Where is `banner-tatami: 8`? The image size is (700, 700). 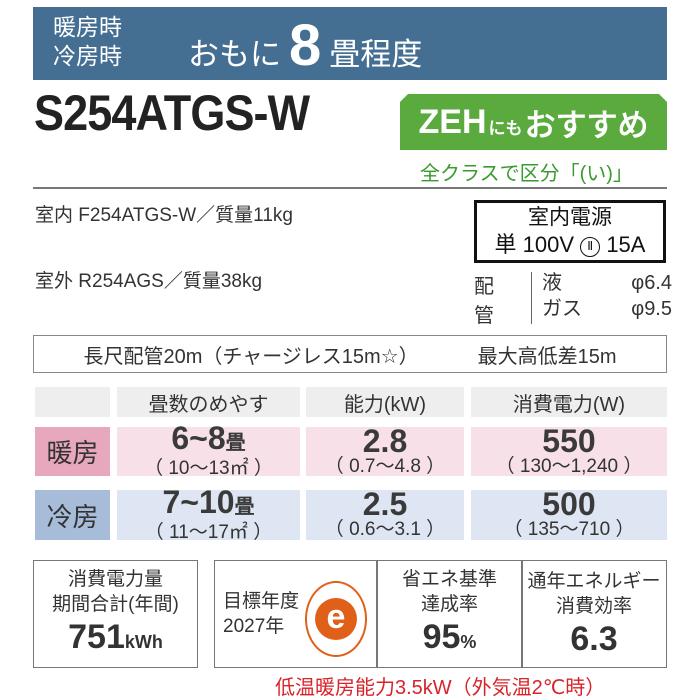
banner-tatami: 8 is located at coordinates (305, 45).